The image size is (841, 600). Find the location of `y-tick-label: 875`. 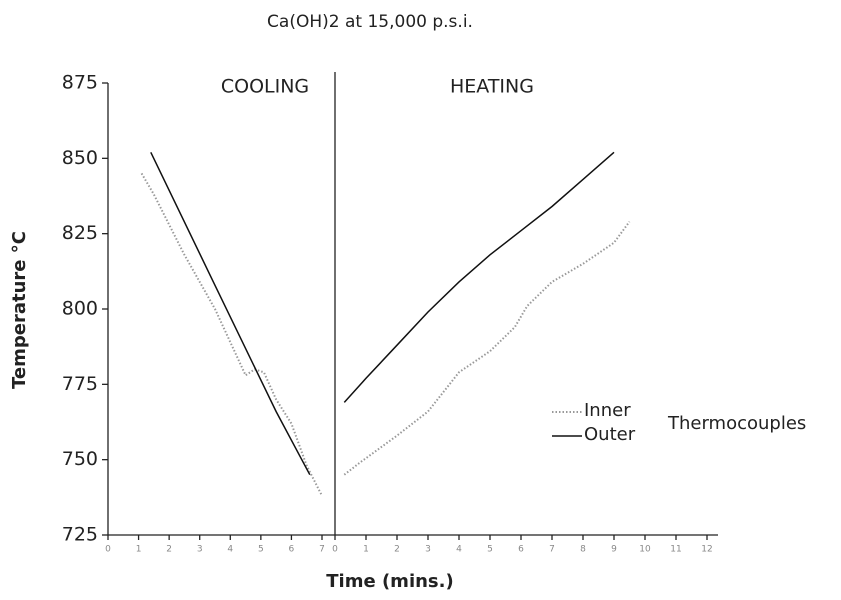

y-tick-label: 875 is located at coordinates (80, 83).